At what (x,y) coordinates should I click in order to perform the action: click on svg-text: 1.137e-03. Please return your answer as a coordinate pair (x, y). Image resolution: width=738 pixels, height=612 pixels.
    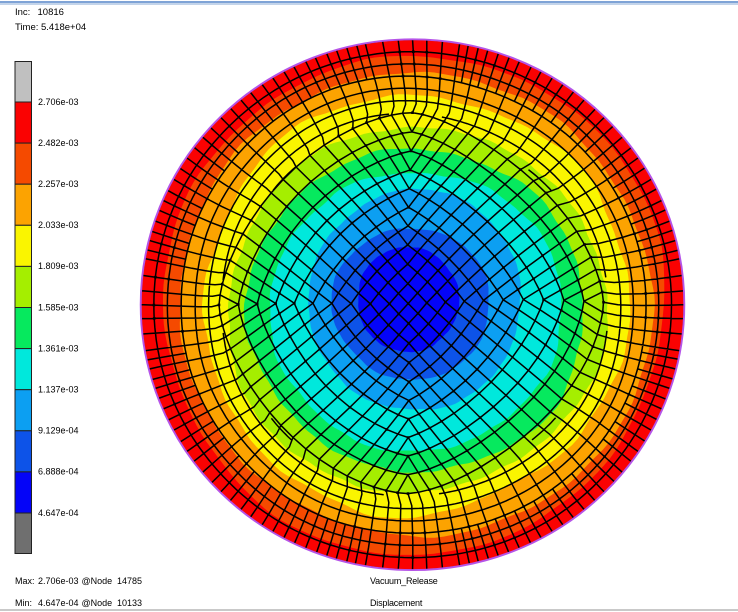
    Looking at the image, I should click on (58, 390).